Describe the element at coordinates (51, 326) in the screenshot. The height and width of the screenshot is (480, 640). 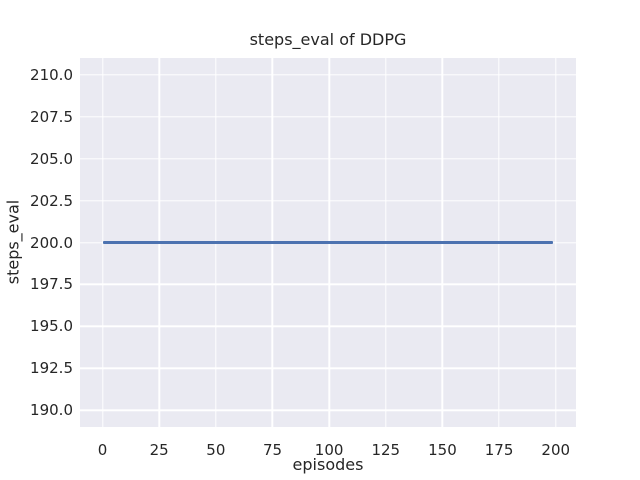
I see `y-tick-label: 195.0` at that location.